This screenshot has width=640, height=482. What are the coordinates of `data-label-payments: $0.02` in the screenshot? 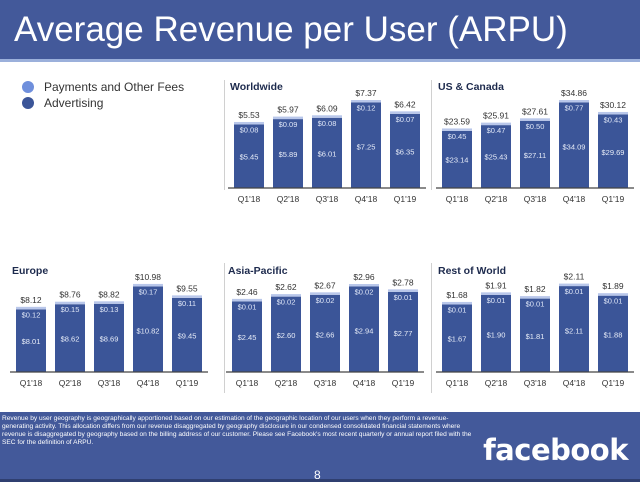 It's located at (325, 300).